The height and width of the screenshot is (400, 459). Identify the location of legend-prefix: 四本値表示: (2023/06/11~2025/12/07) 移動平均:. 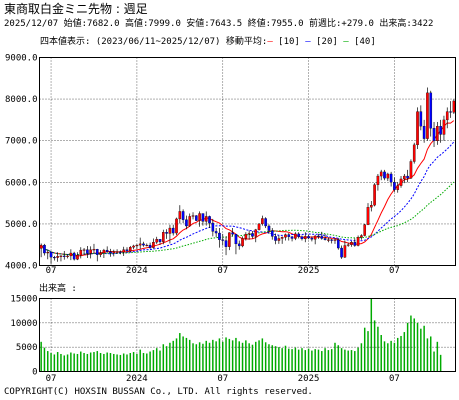
(154, 42).